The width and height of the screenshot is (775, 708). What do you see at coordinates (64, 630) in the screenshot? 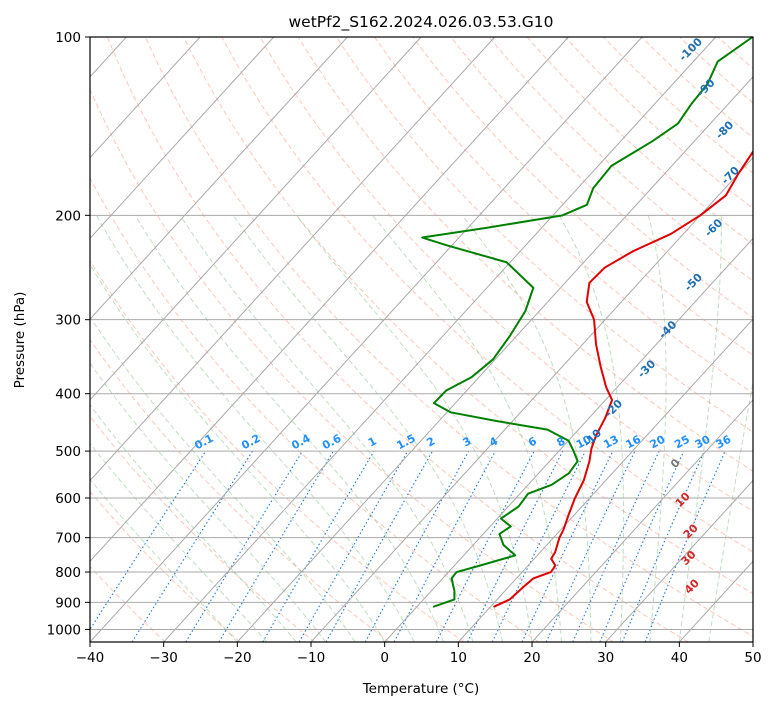
I see `y-tick-label: 1000` at bounding box center [64, 630].